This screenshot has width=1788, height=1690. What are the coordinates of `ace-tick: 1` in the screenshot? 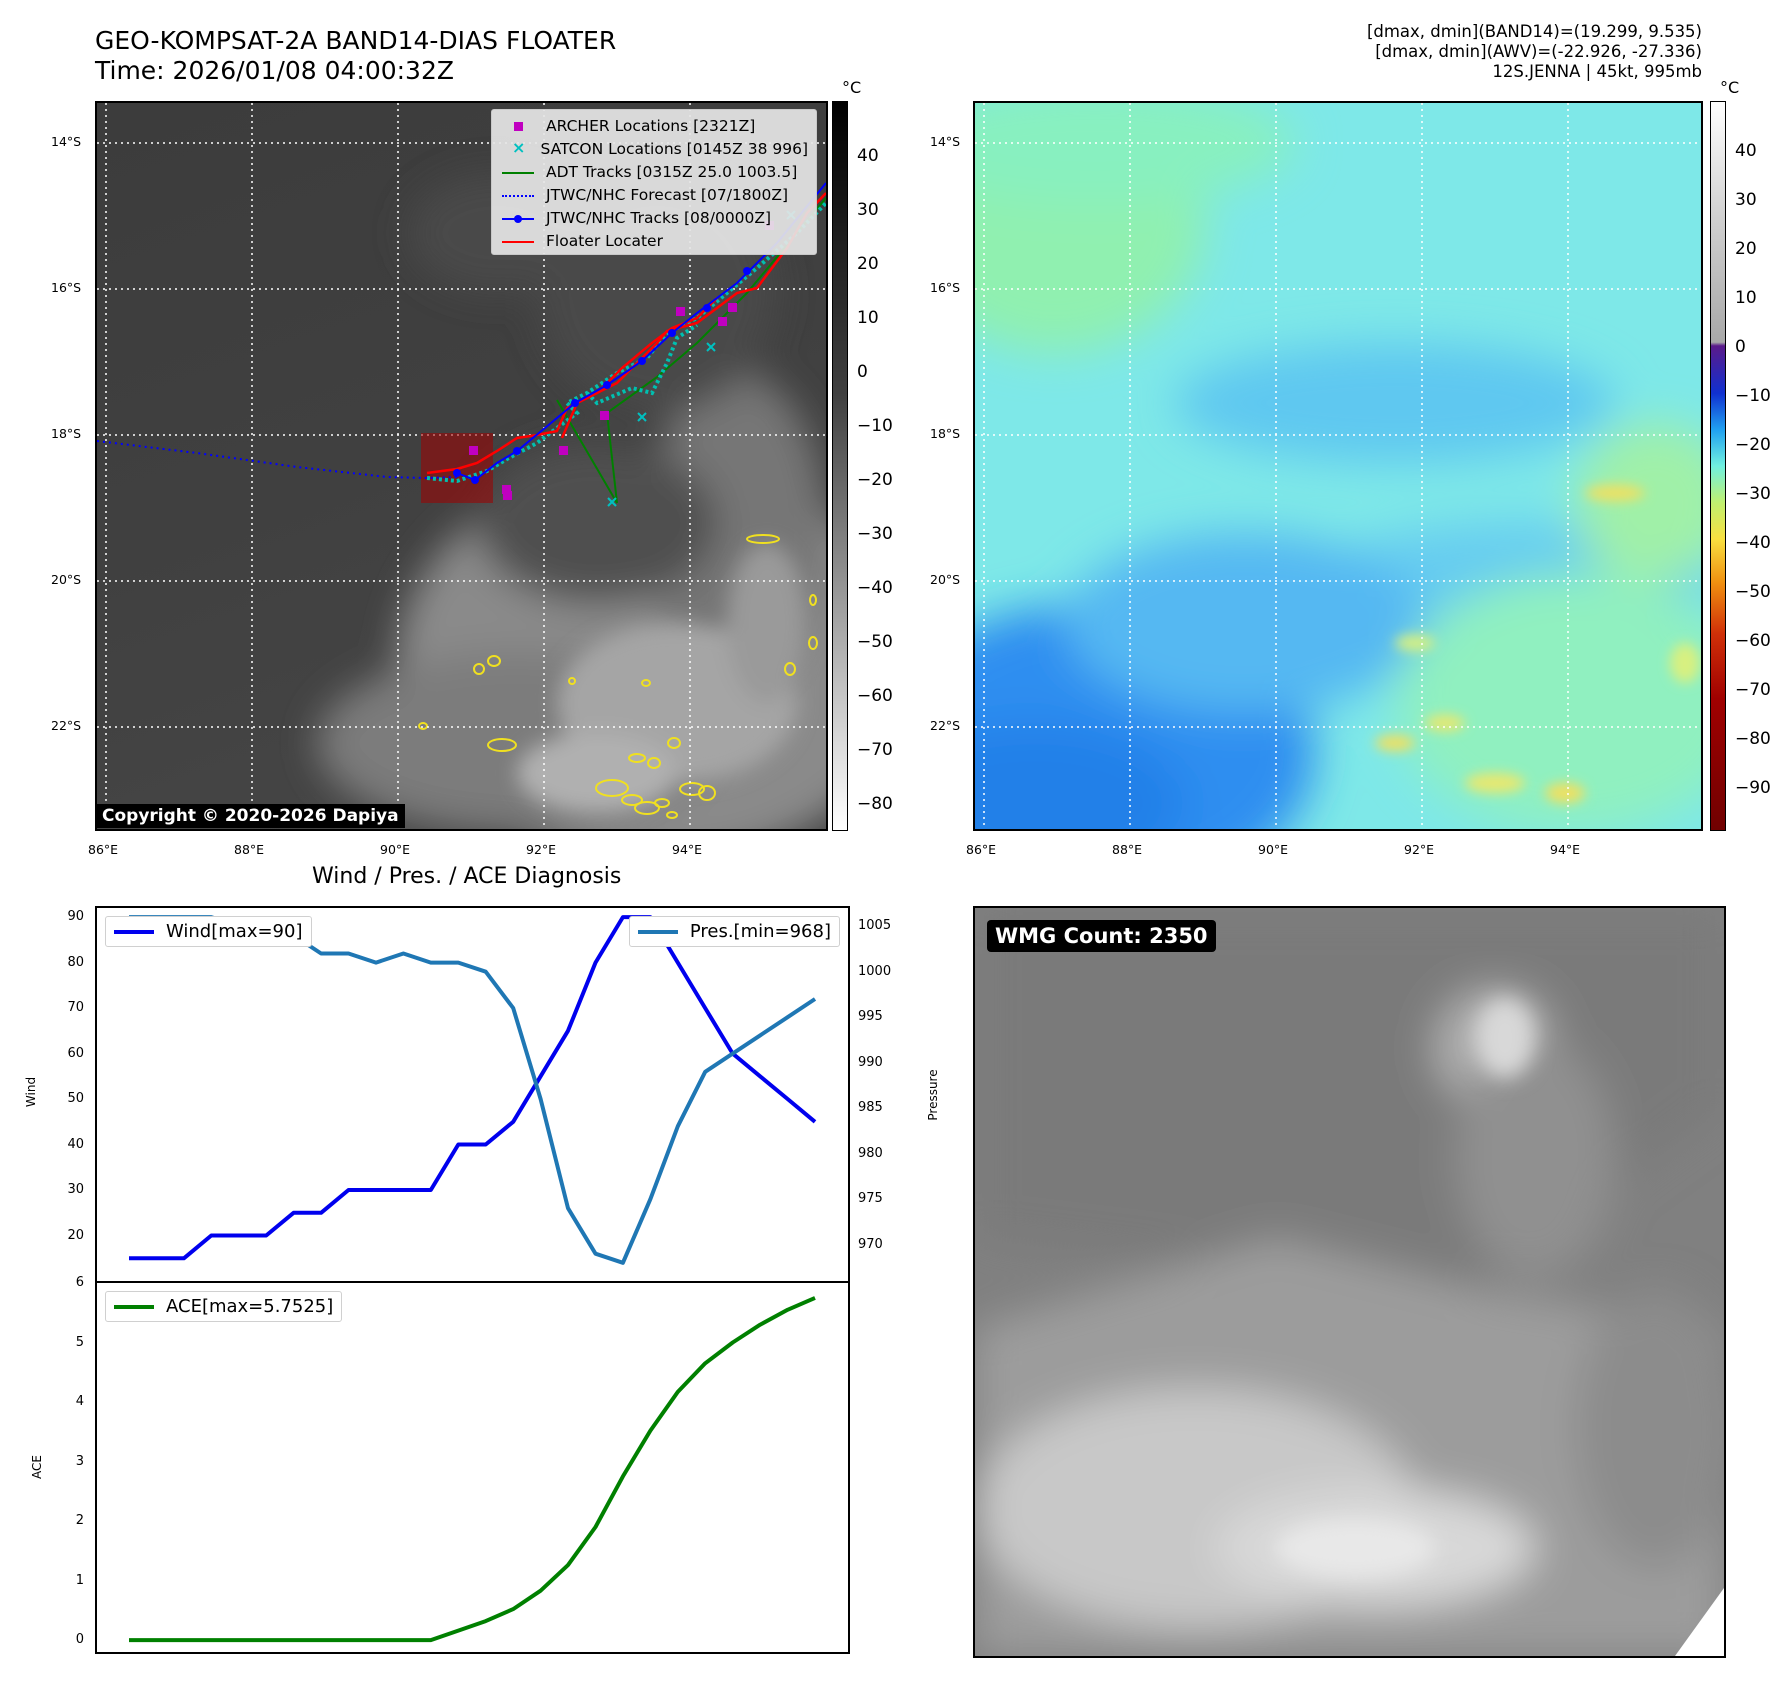 It's located at (79, 1580).